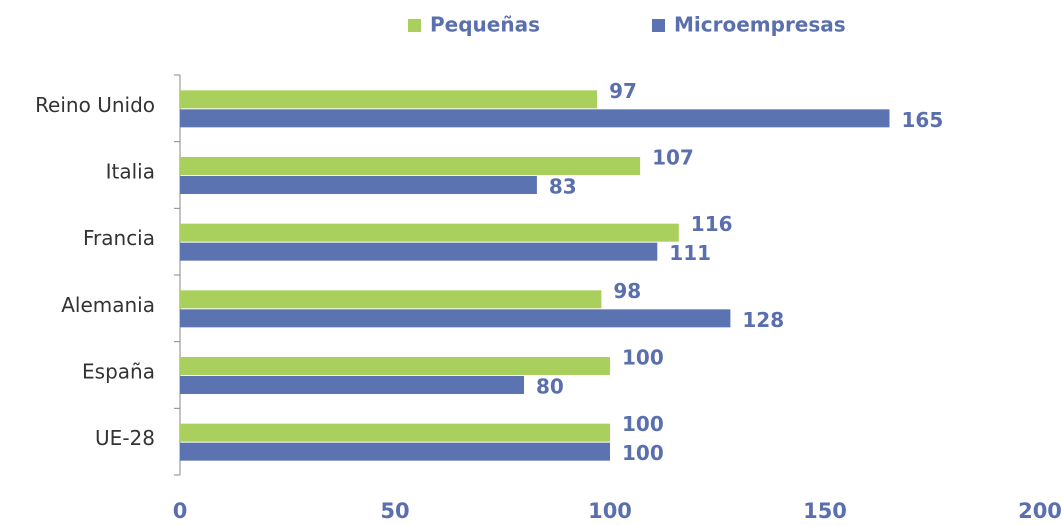 The width and height of the screenshot is (1062, 525). What do you see at coordinates (627, 291) in the screenshot?
I see `value-label: 98` at bounding box center [627, 291].